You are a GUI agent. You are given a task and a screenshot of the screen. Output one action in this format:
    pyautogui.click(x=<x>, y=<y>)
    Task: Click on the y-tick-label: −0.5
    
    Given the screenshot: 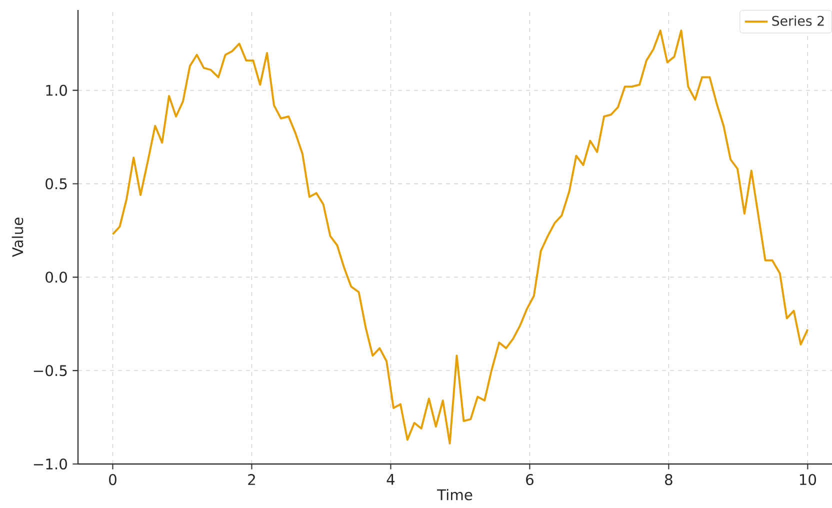 What is the action you would take?
    pyautogui.click(x=50, y=370)
    